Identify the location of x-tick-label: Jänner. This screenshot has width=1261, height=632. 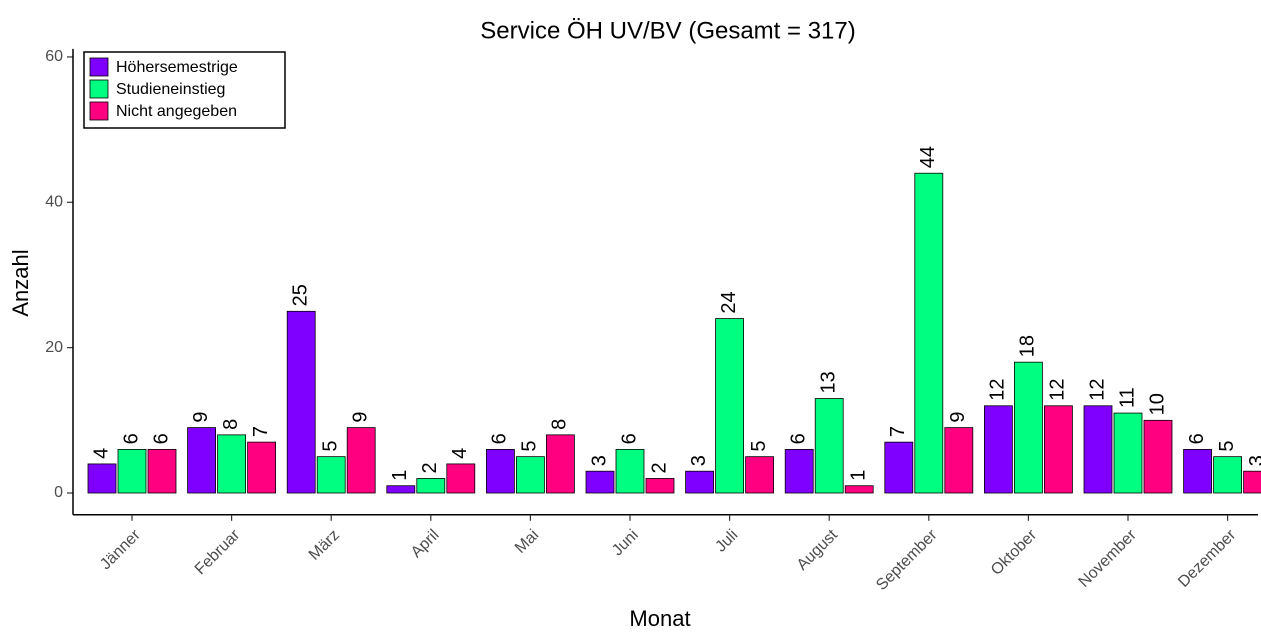
(120, 549).